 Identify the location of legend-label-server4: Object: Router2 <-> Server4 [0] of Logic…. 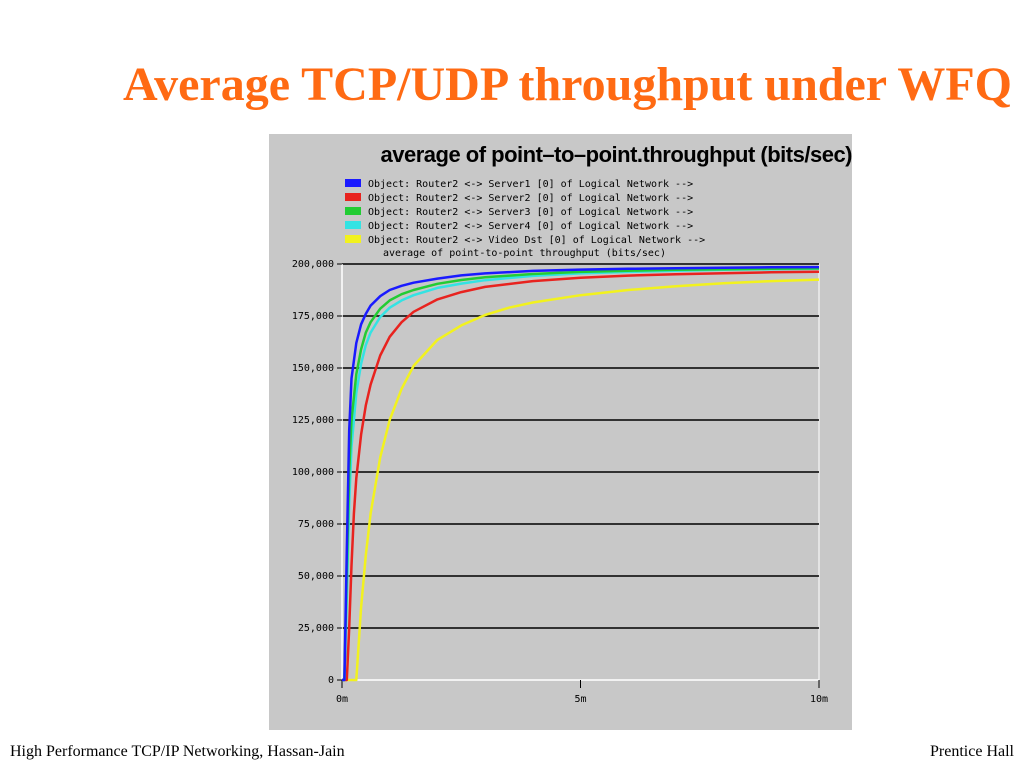
(531, 226).